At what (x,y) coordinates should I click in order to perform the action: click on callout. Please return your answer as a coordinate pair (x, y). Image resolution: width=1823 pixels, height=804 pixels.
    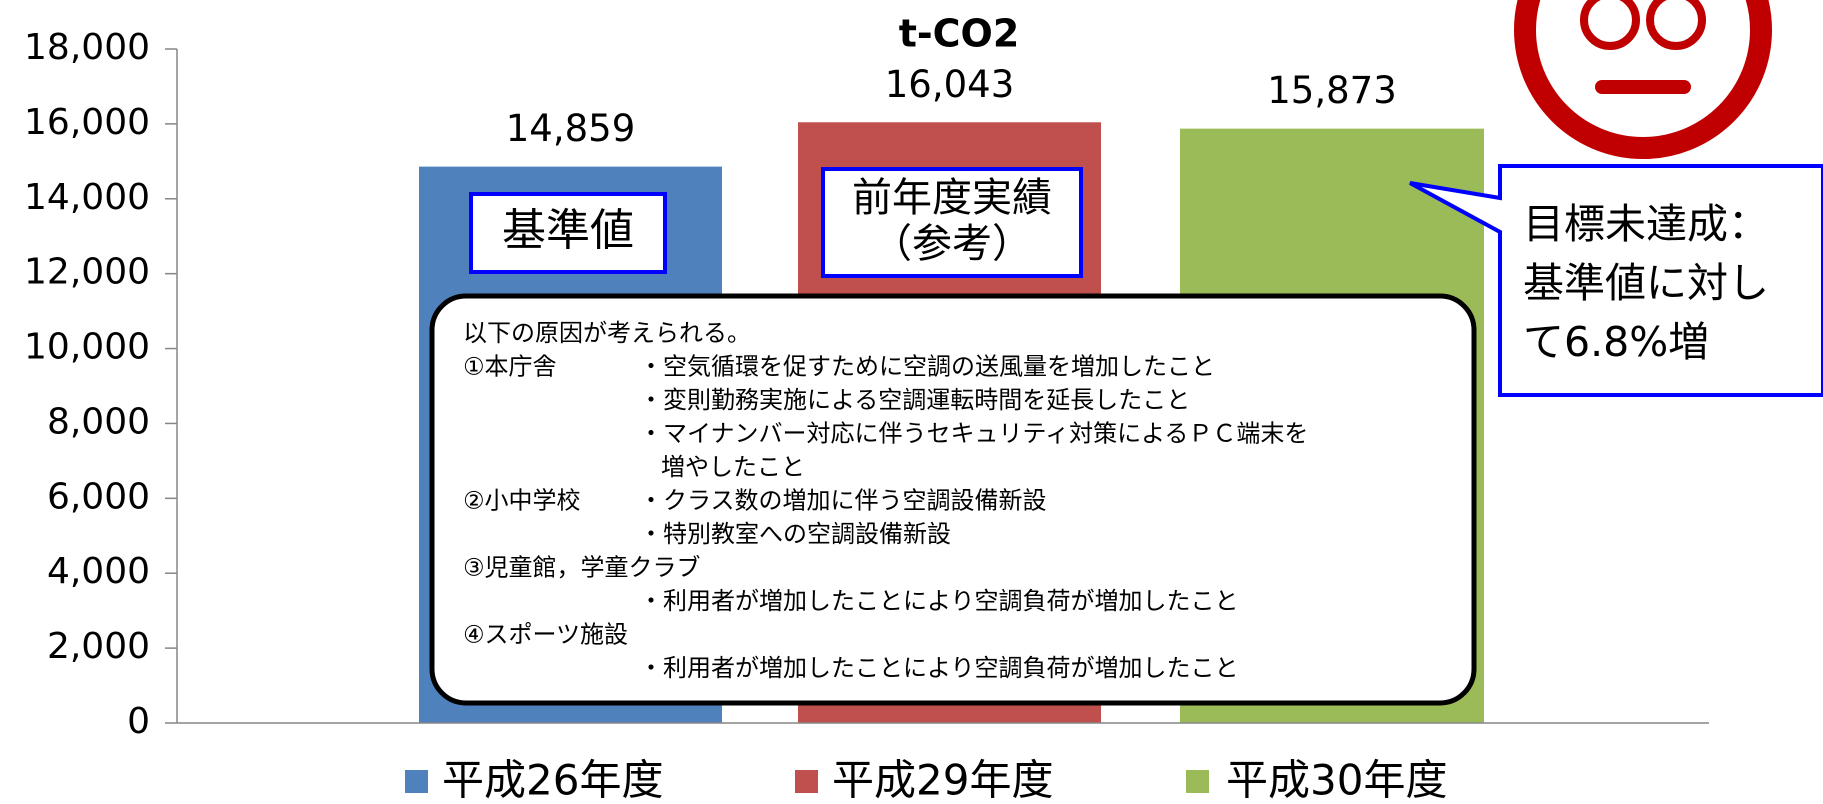
    Looking at the image, I should click on (1616, 280).